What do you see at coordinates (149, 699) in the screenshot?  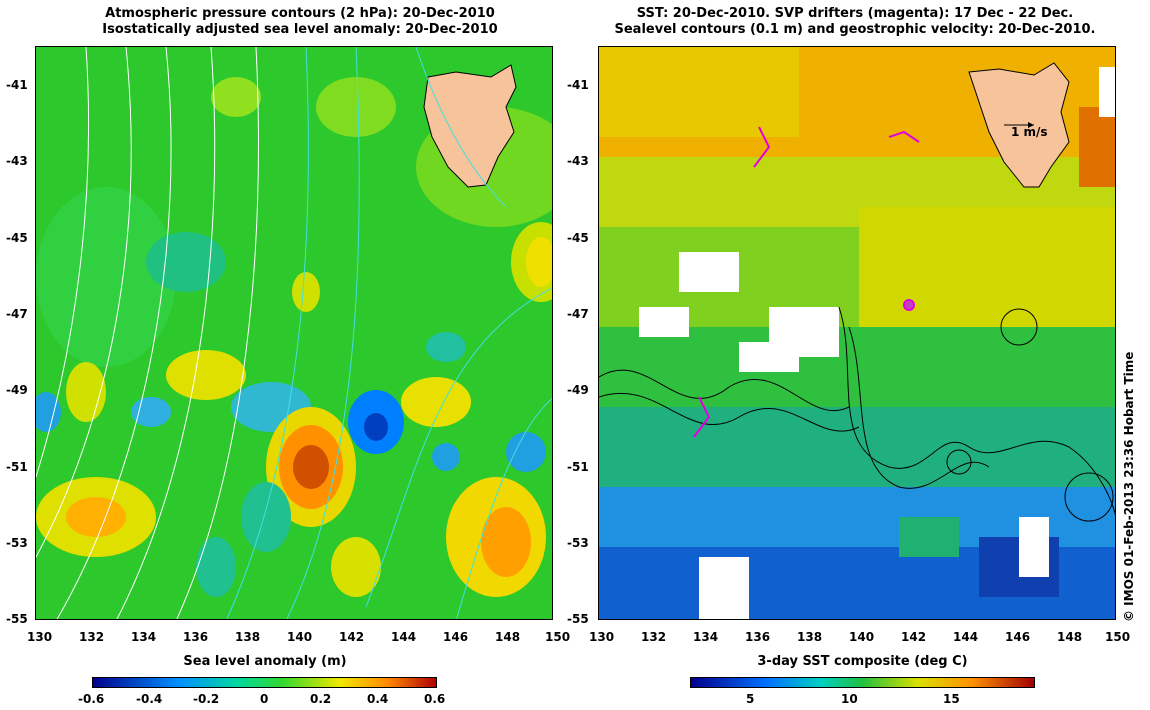 I see `colorbar-tick: -0.4` at bounding box center [149, 699].